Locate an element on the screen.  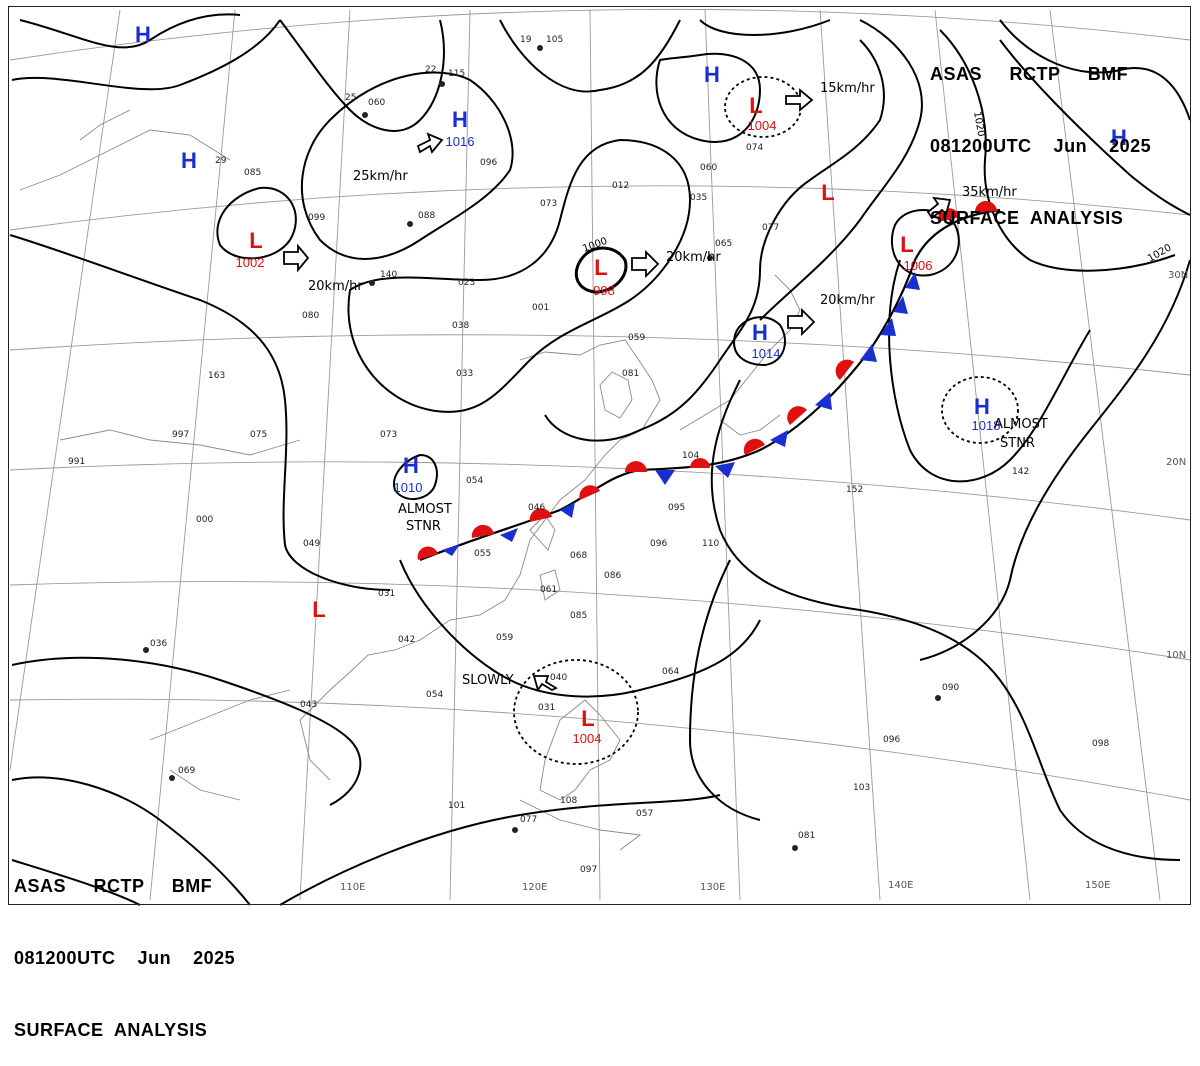
station-text: 103 is located at coordinates (861, 788).